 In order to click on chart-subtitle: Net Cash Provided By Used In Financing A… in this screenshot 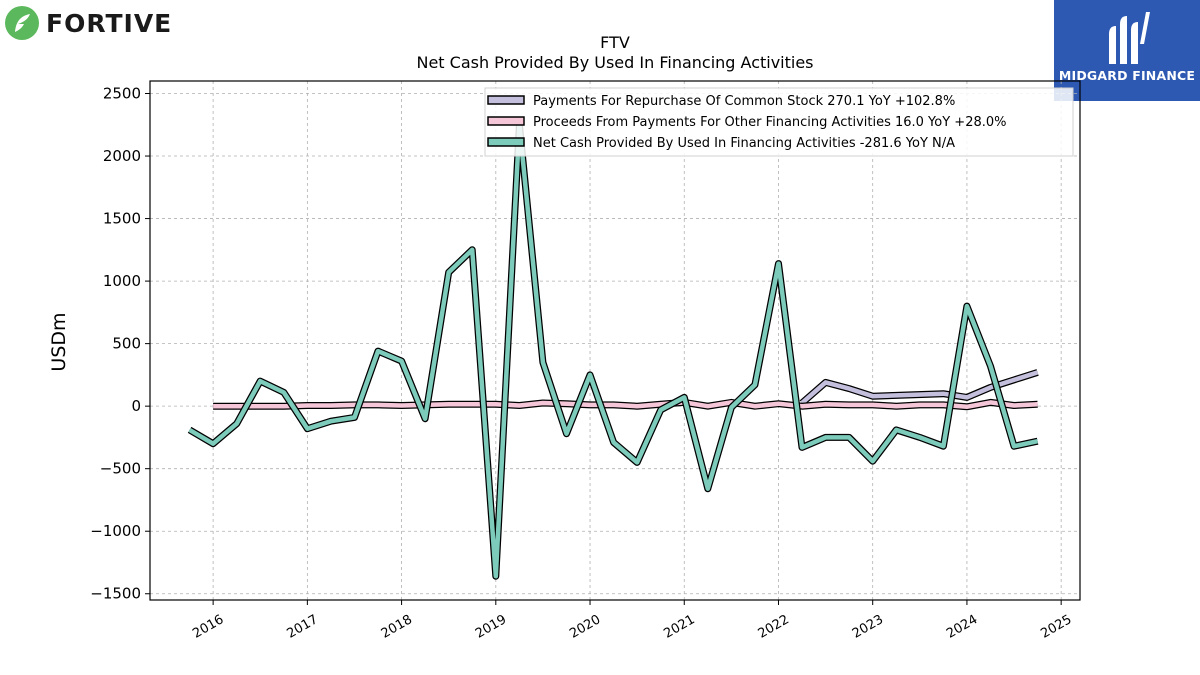, I will do `click(614, 62)`.